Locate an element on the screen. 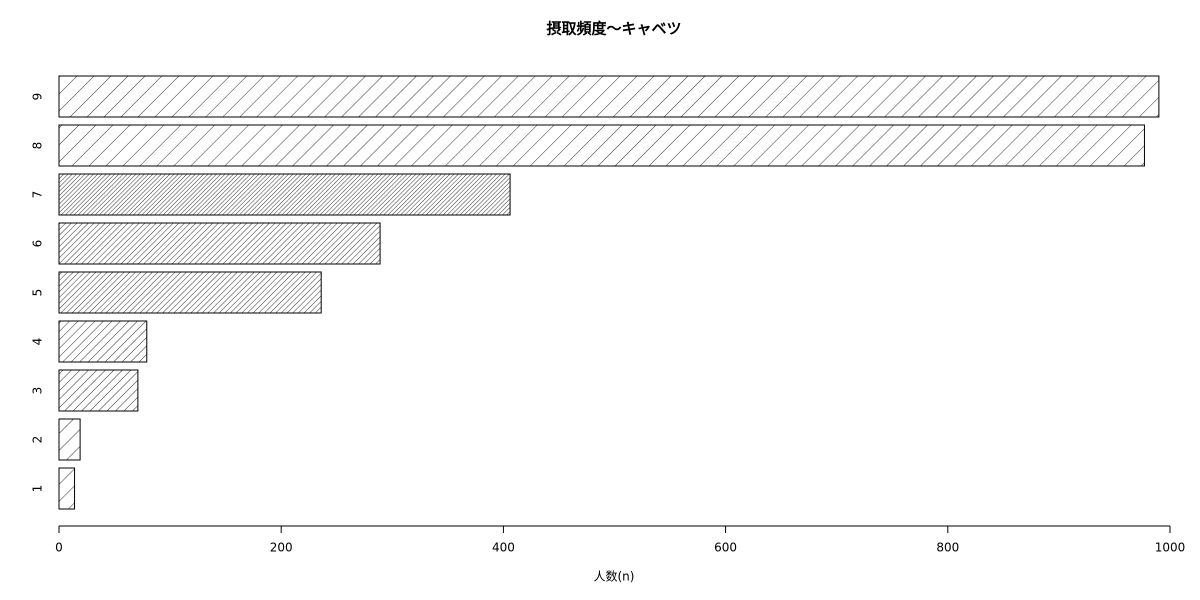  x-axis-label: 人数(n) is located at coordinates (614, 576).